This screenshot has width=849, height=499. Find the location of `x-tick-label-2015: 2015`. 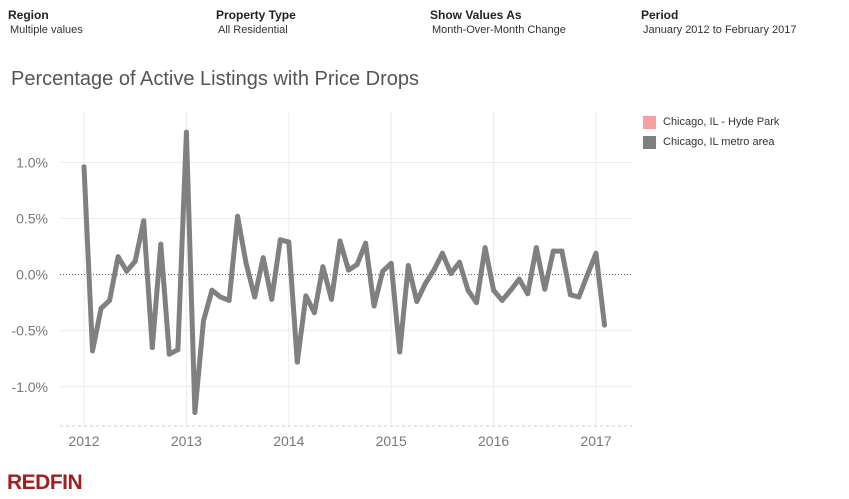

x-tick-label-2015: 2015 is located at coordinates (391, 441).